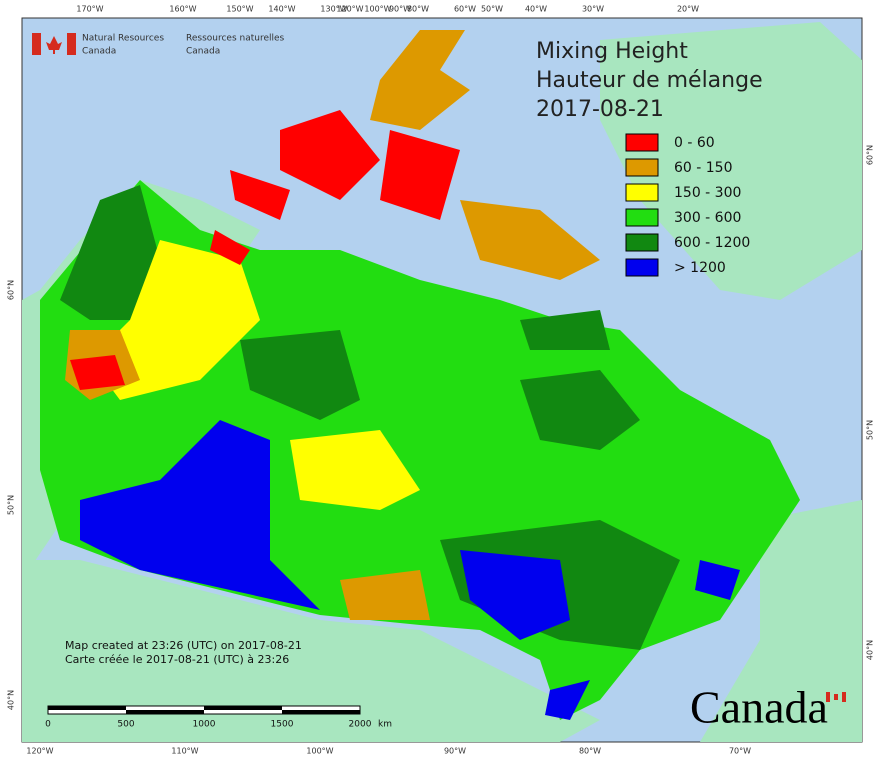 This screenshot has height=764, width=880. I want to click on scale-label: 500, so click(125, 725).